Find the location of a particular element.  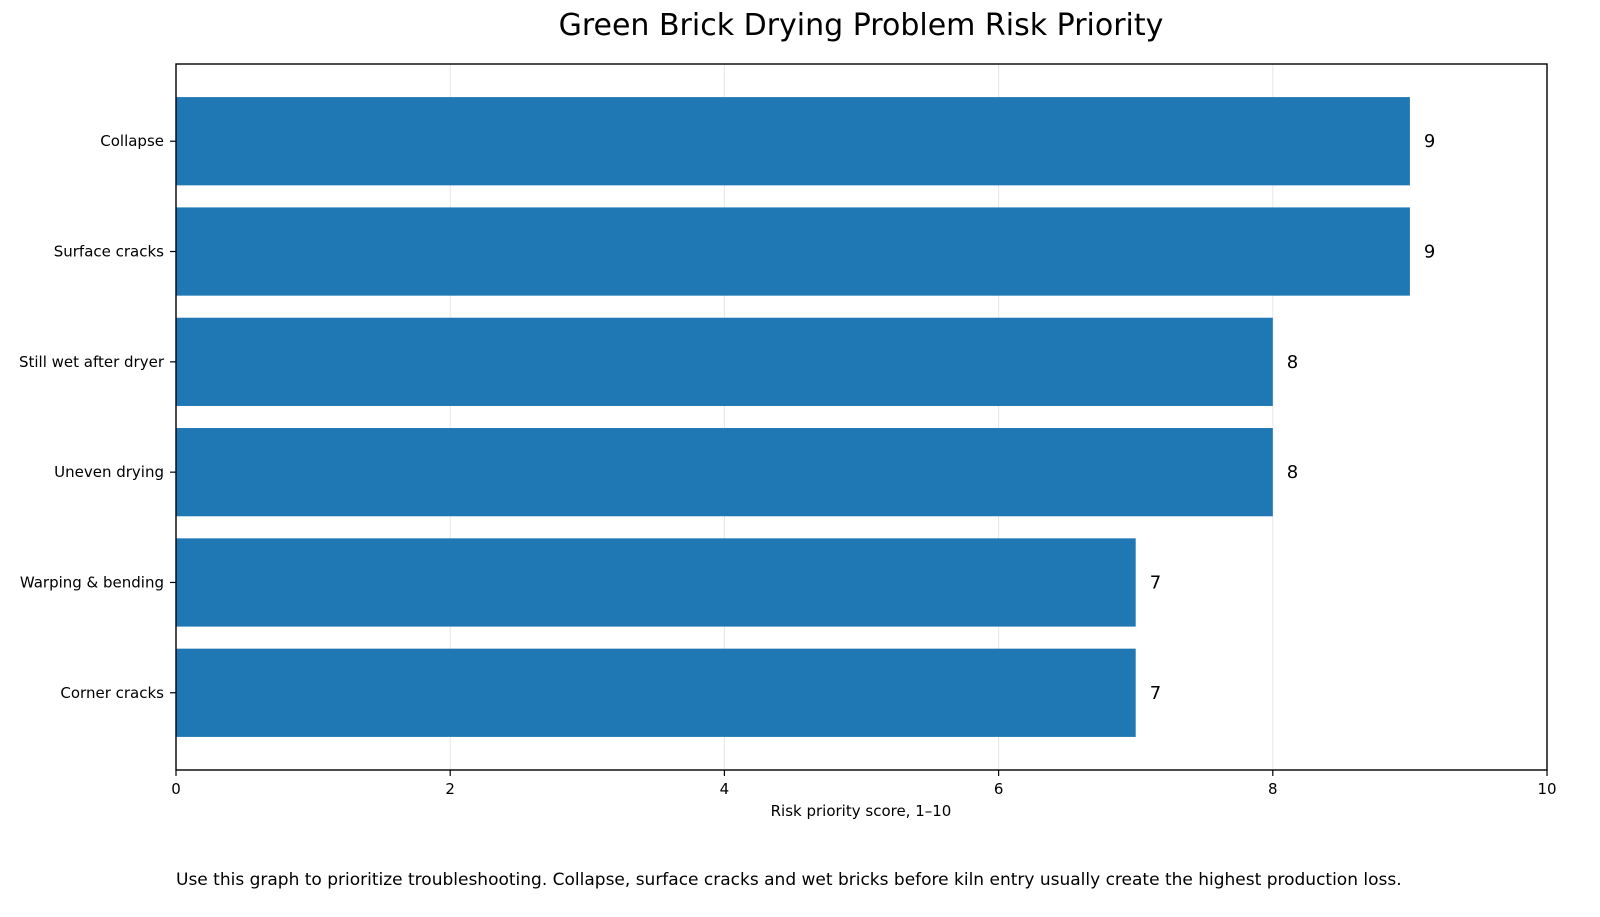

x-axis: 0 2 4 6 8 10 is located at coordinates (864, 784).